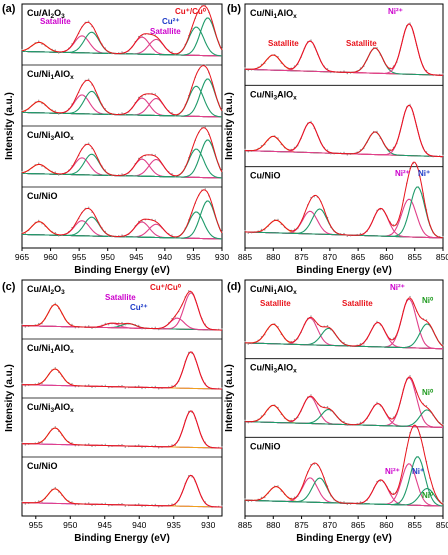  Describe the element at coordinates (122, 90) in the screenshot. I see `envelope-line` at that location.